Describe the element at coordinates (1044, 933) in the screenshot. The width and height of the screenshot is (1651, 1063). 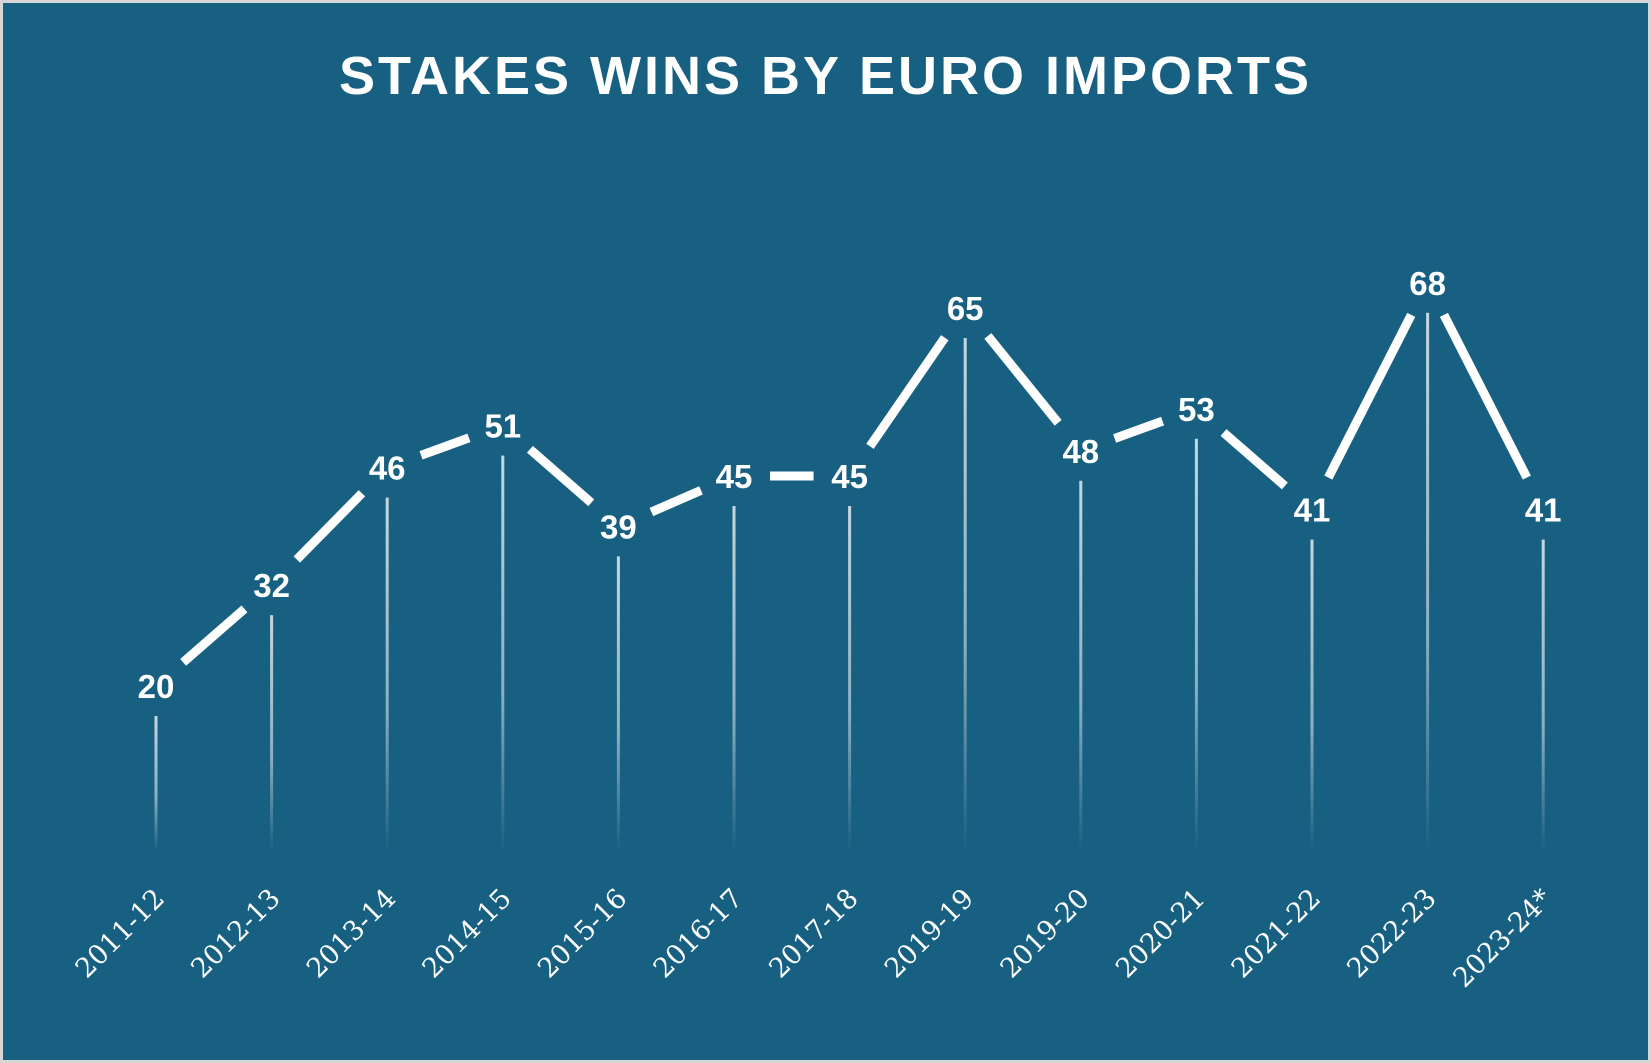
I see `x-tick-label: 2019-20` at that location.